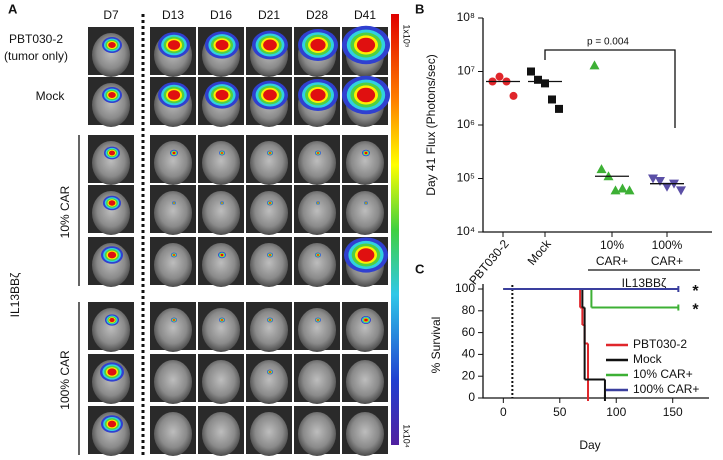 The image size is (723, 460). What do you see at coordinates (466, 124) in the screenshot?
I see `y-tick-label: 10⁶` at bounding box center [466, 124].